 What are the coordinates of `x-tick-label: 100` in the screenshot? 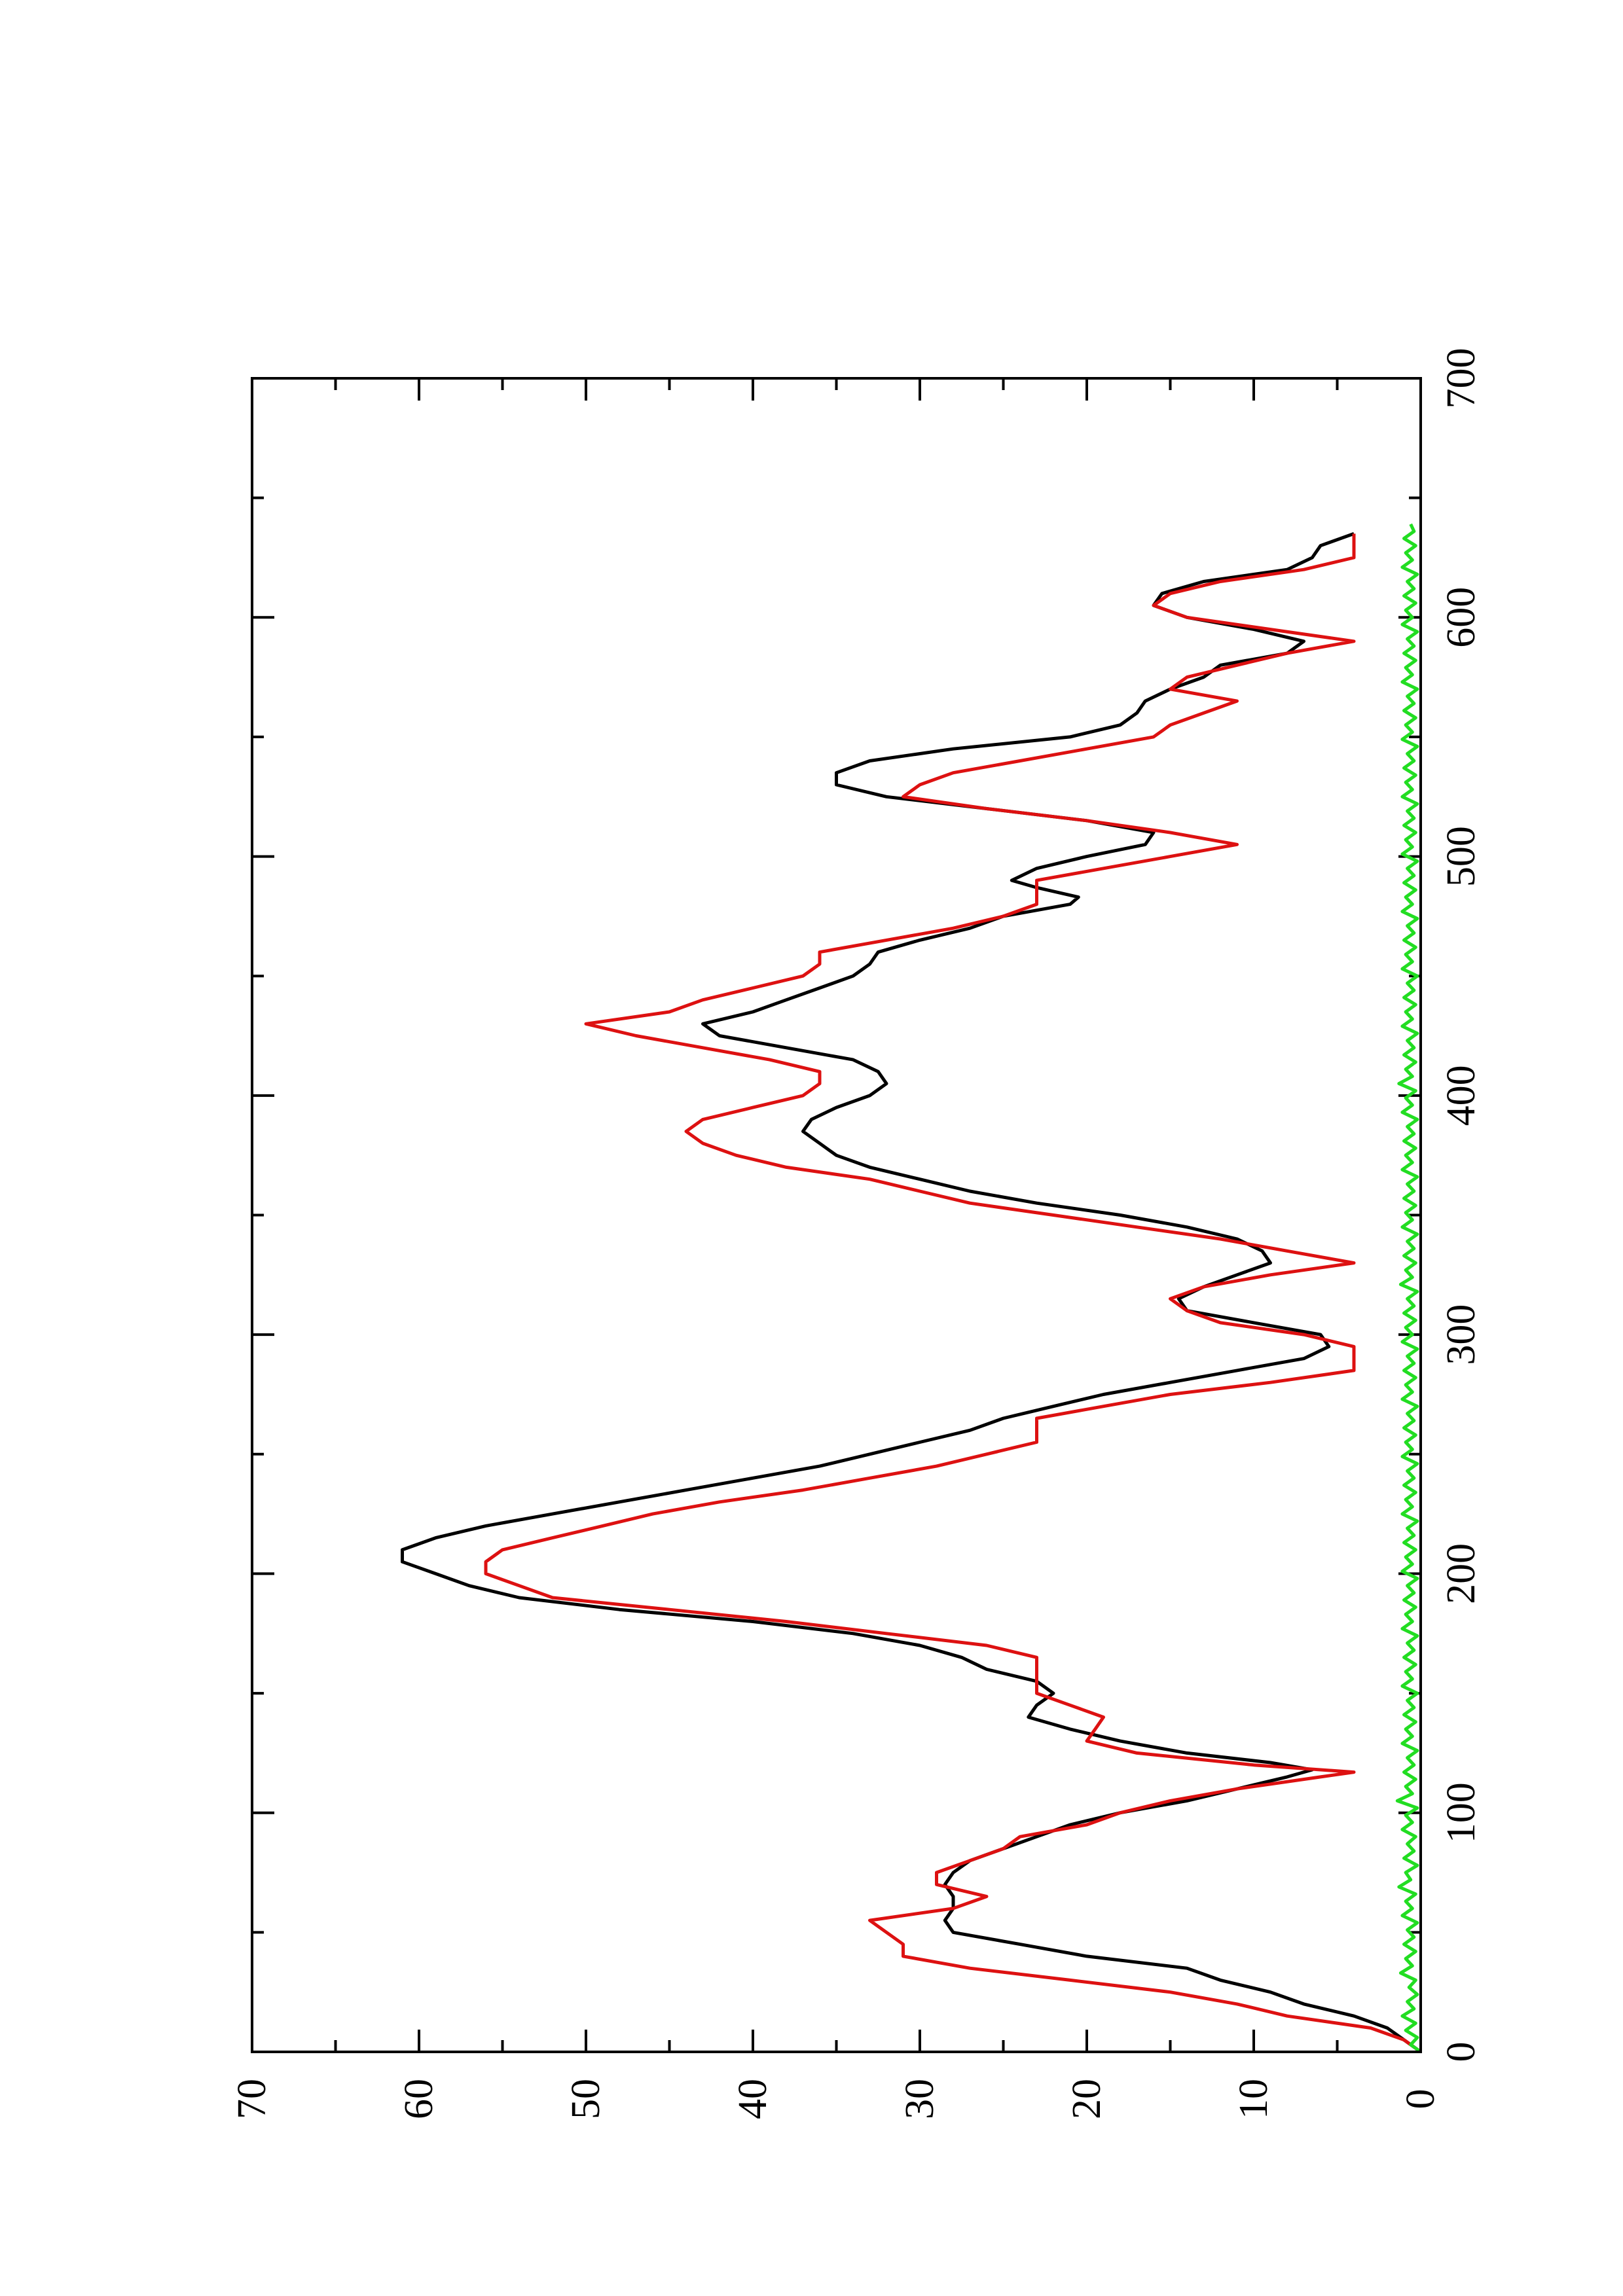 It's located at (1461, 1812).